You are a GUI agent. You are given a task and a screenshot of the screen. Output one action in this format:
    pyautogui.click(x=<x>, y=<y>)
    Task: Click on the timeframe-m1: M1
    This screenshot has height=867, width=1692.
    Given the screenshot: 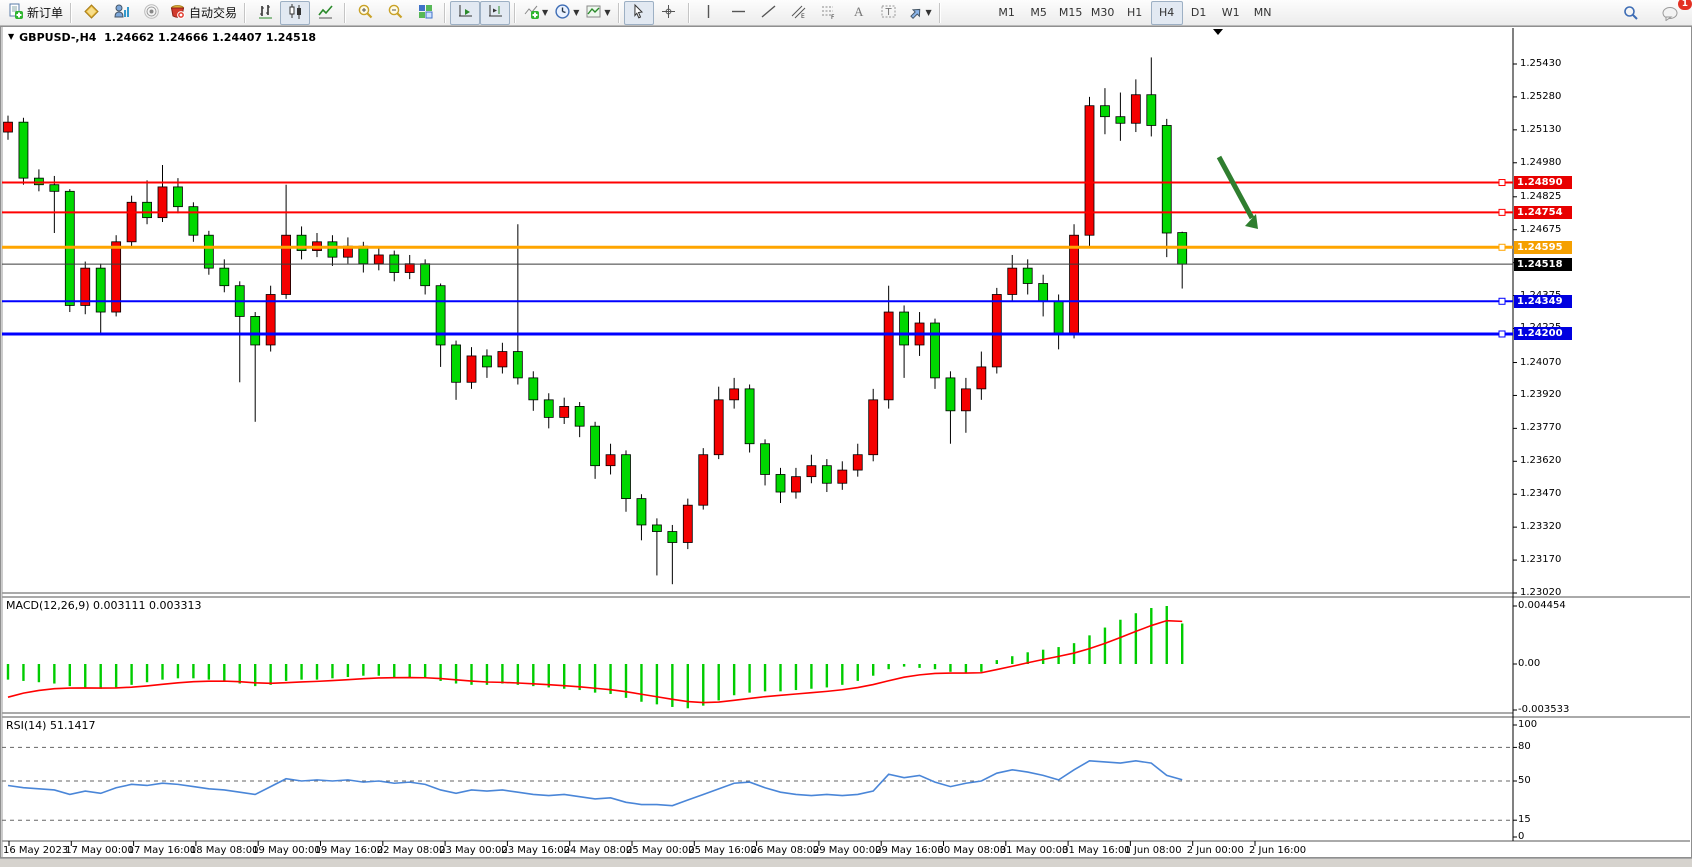 What is the action you would take?
    pyautogui.click(x=1006, y=12)
    